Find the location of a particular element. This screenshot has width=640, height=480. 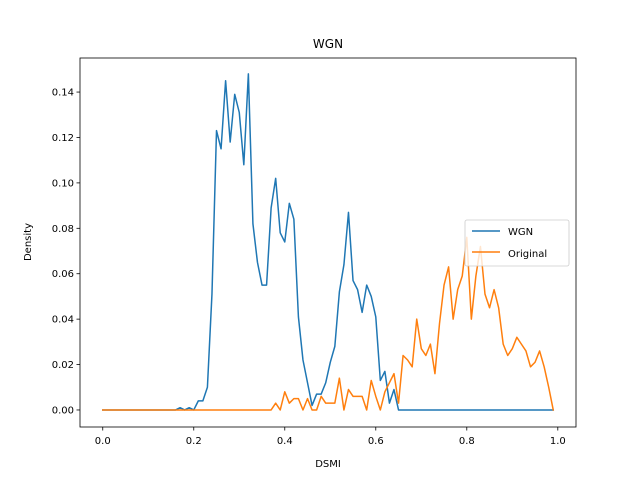

y-tick-label: 0.00 is located at coordinates (63, 410).